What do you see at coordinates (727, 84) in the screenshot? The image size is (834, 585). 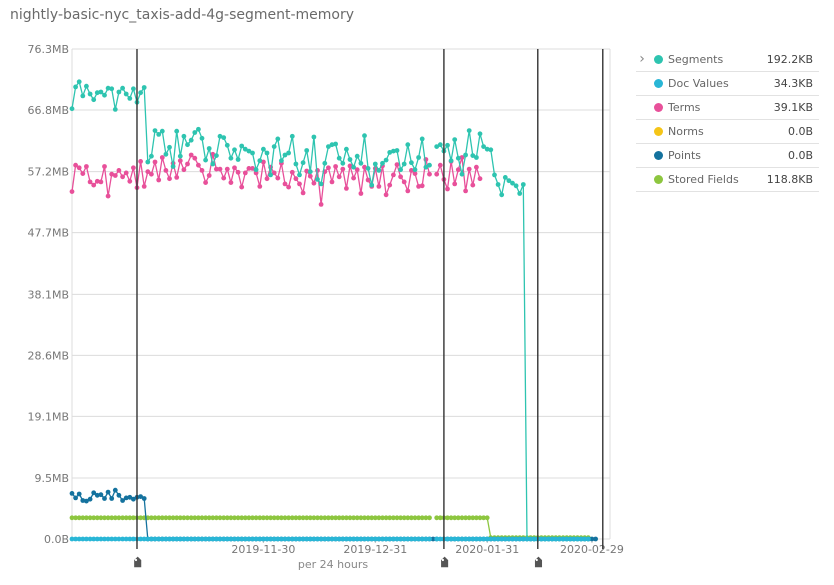 I see `legend-item: Doc Values 34.3KB` at bounding box center [727, 84].